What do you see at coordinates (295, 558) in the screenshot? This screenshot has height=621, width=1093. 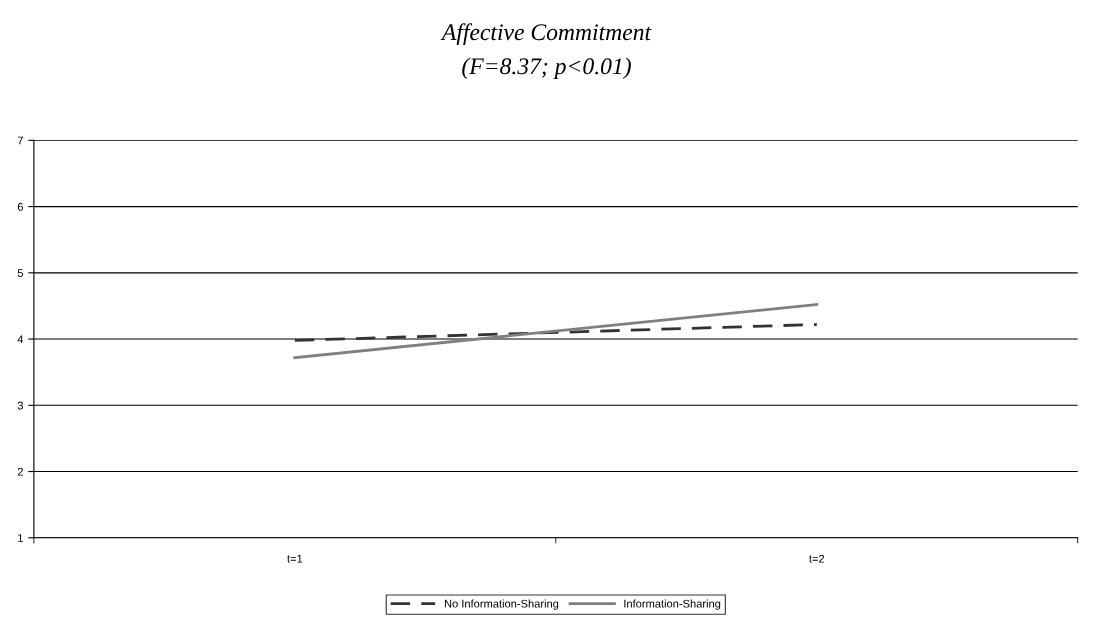 I see `x-tick-label: t=1` at bounding box center [295, 558].